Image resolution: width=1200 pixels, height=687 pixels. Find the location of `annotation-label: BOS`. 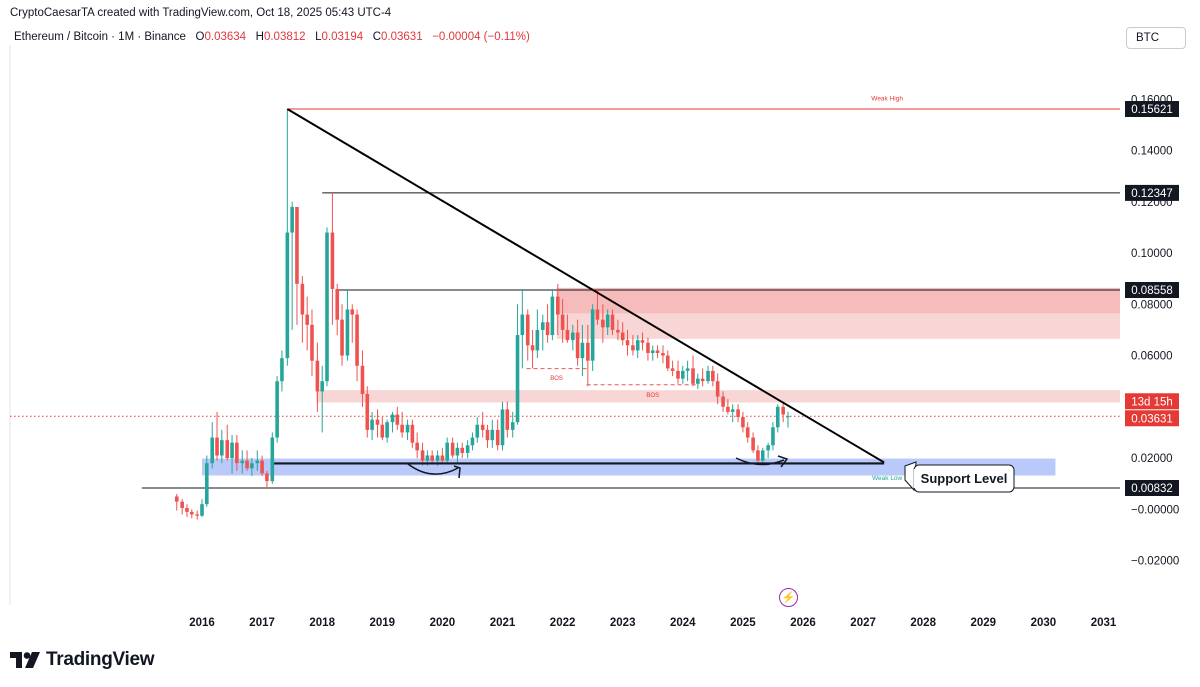

annotation-label: BOS is located at coordinates (652, 396).